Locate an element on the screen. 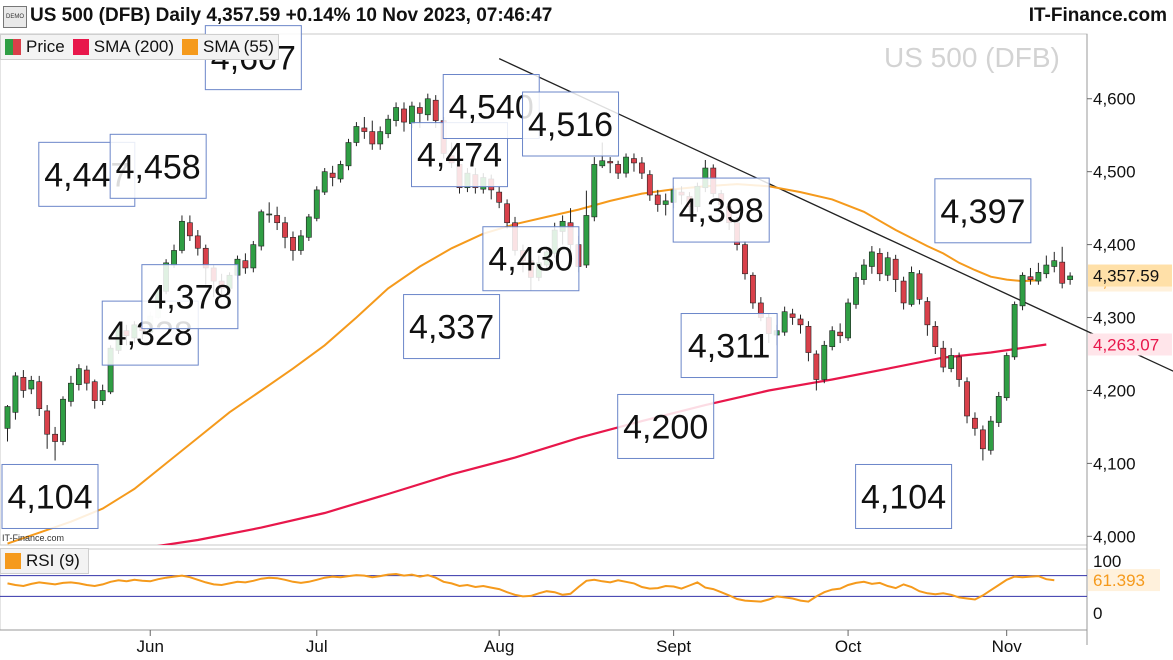 Image resolution: width=1173 pixels, height=660 pixels. annotation-label: 4,474 is located at coordinates (459, 156).